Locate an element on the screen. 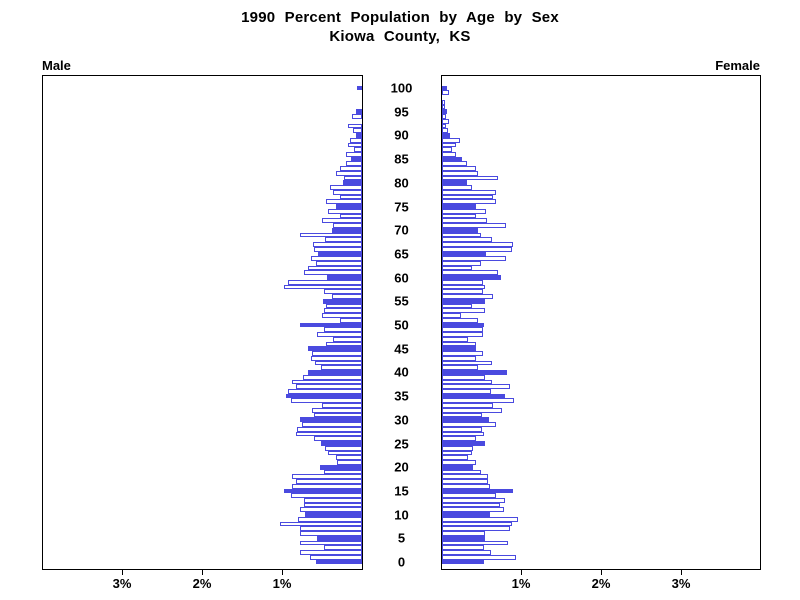 The width and height of the screenshot is (800, 600). male-tick-3% is located at coordinates (122, 572).